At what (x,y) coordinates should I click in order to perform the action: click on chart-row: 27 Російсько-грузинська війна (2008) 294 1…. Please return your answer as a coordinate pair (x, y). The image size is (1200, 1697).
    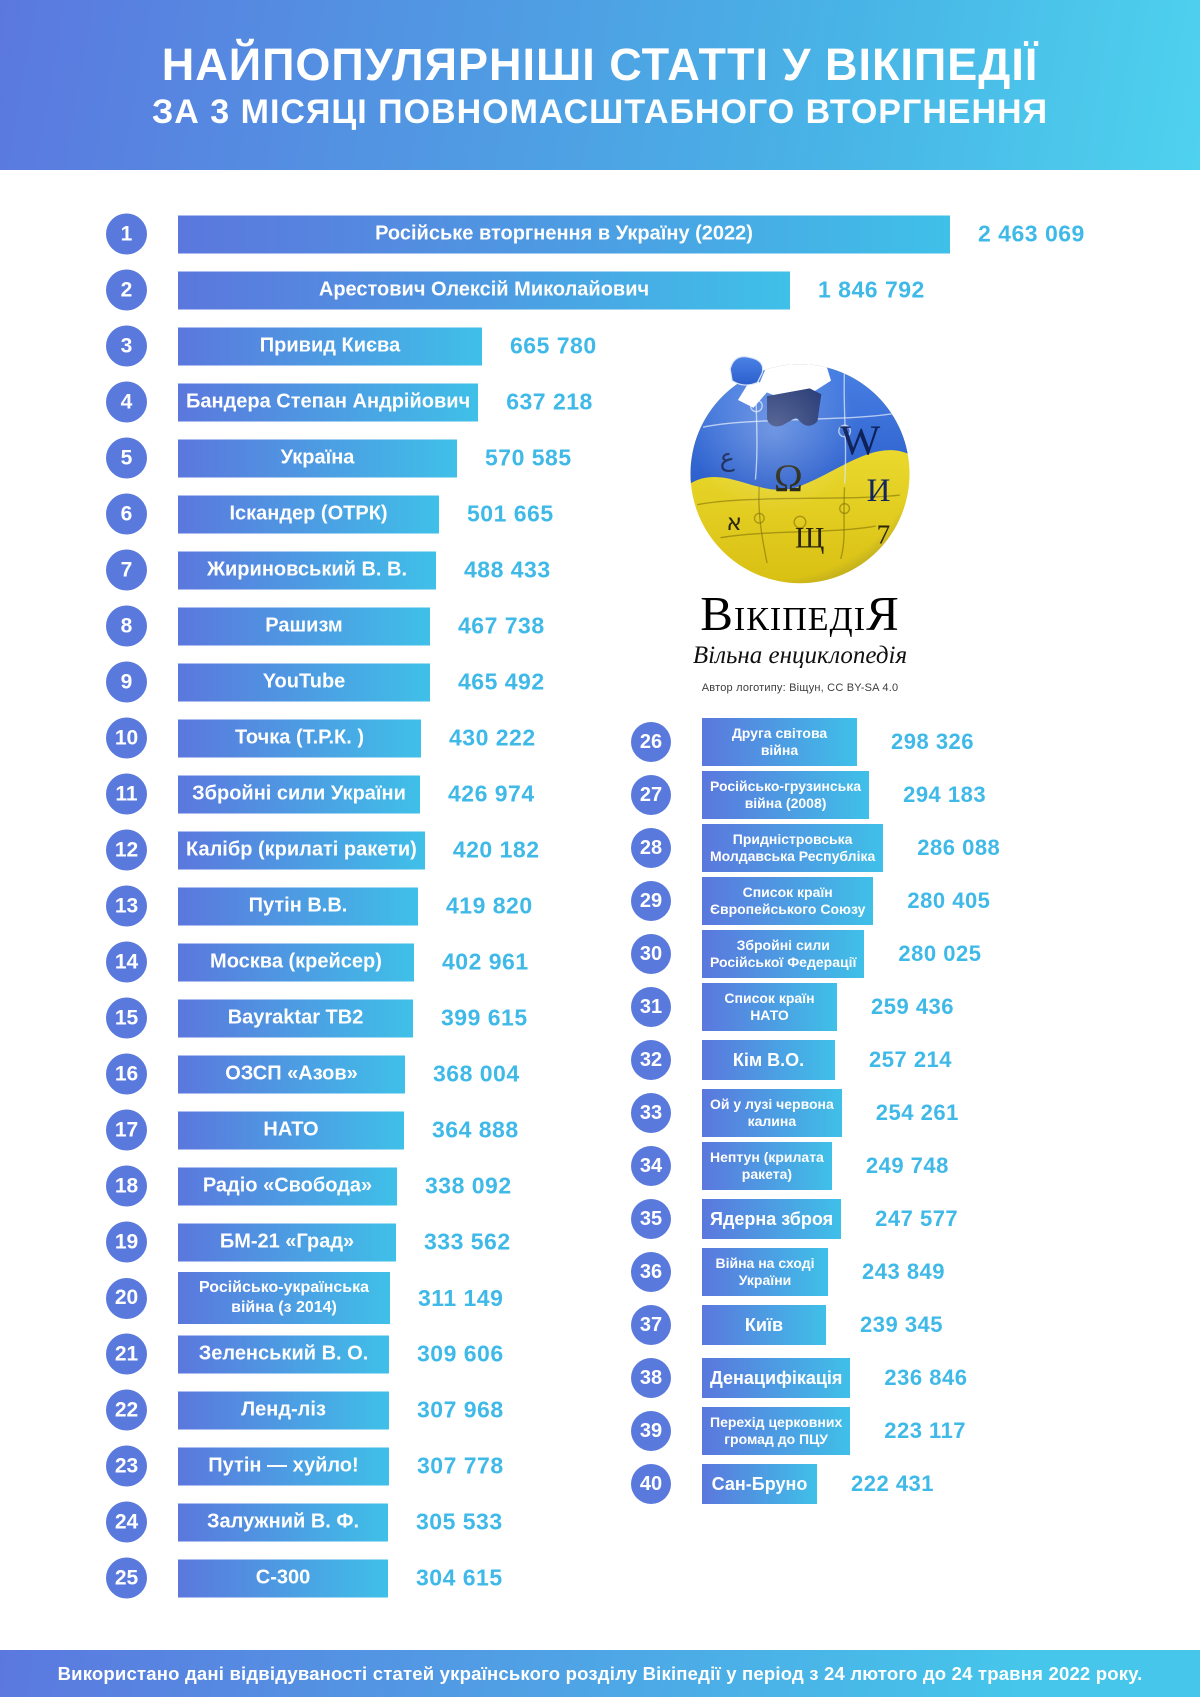
    Looking at the image, I should click on (808, 795).